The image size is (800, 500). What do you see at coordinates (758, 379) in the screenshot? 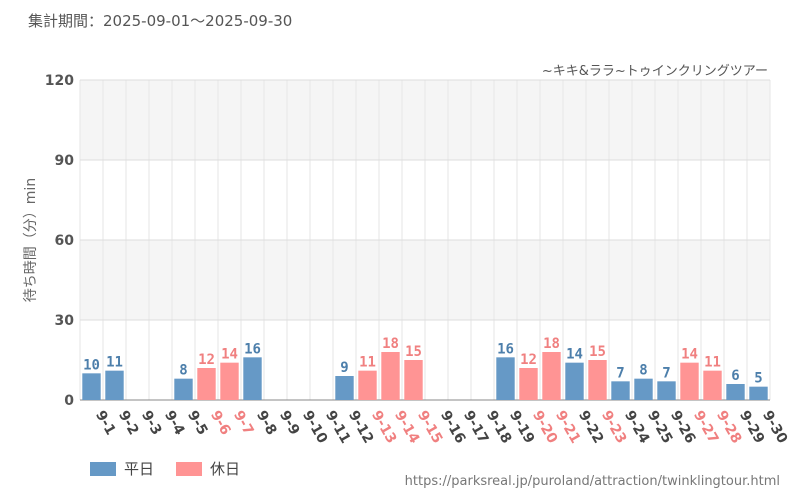
I see `data-label: 5` at bounding box center [758, 379].